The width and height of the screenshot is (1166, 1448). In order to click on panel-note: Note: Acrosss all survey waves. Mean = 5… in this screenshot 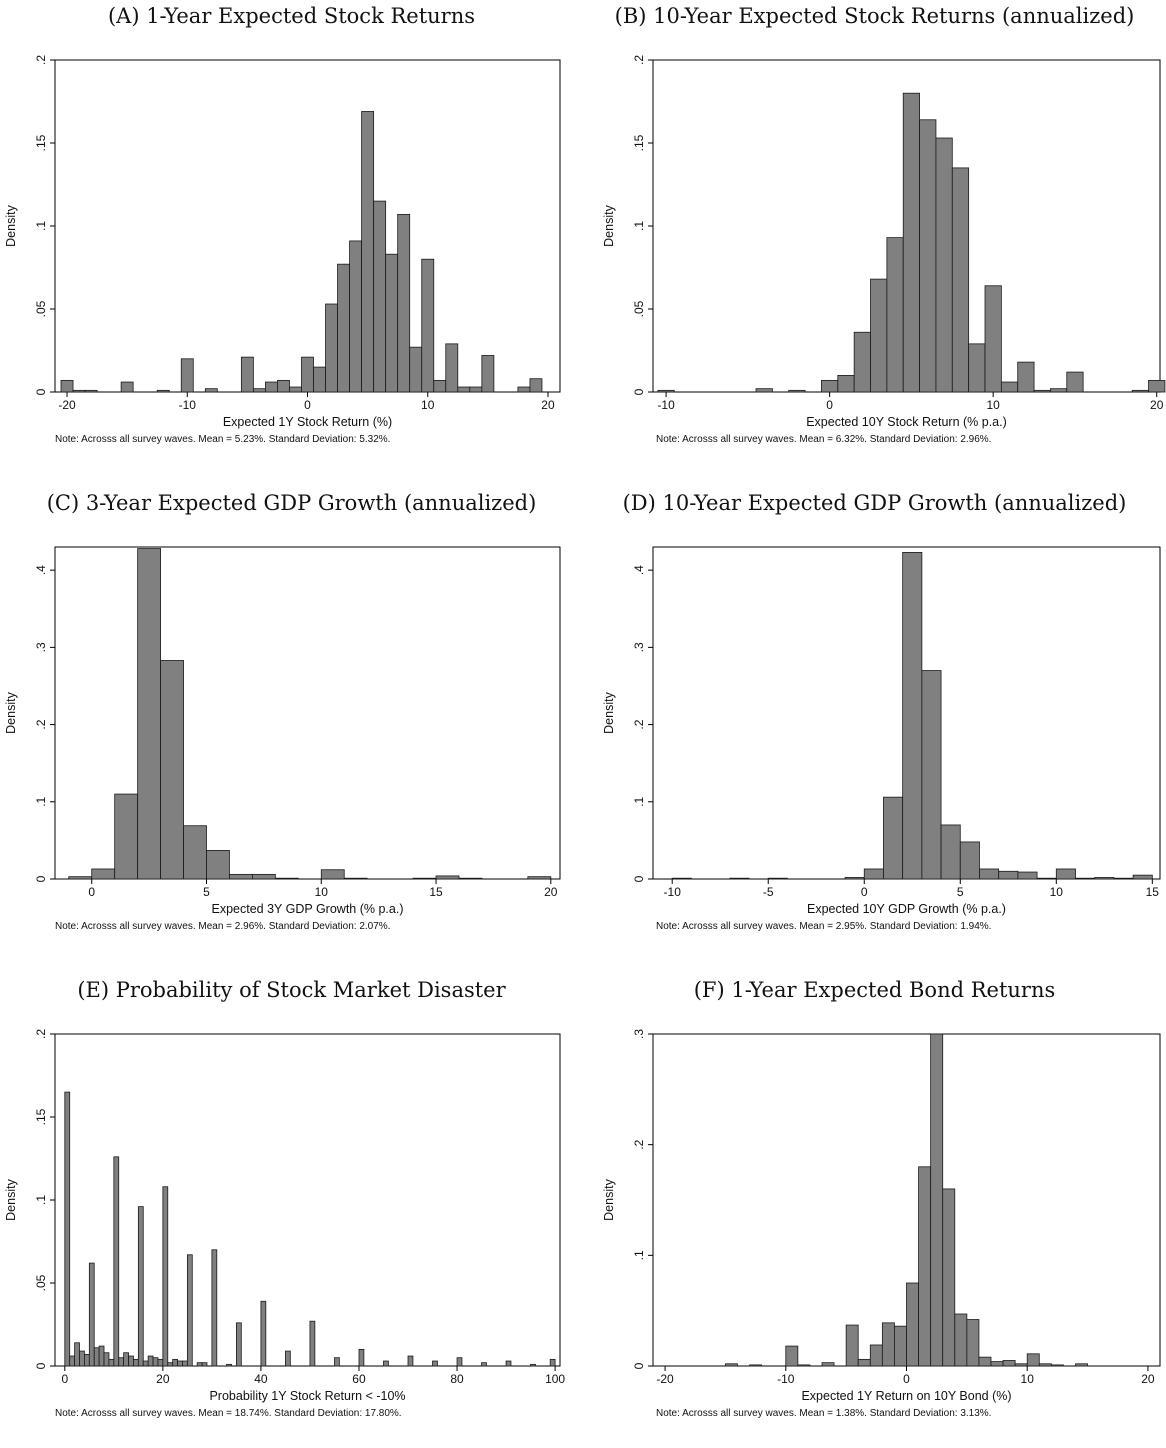, I will do `click(223, 439)`.